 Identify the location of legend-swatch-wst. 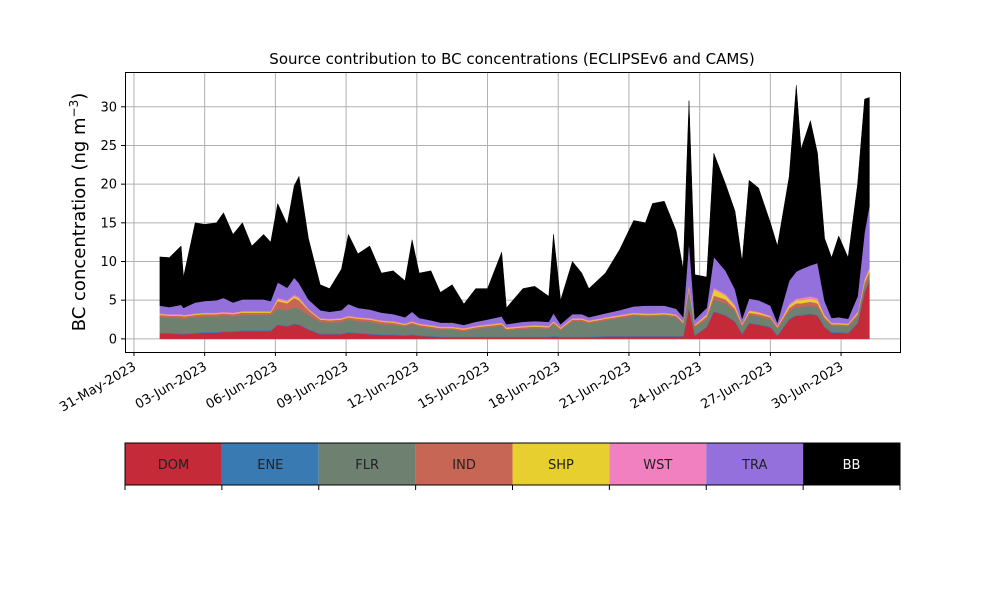
(658, 464).